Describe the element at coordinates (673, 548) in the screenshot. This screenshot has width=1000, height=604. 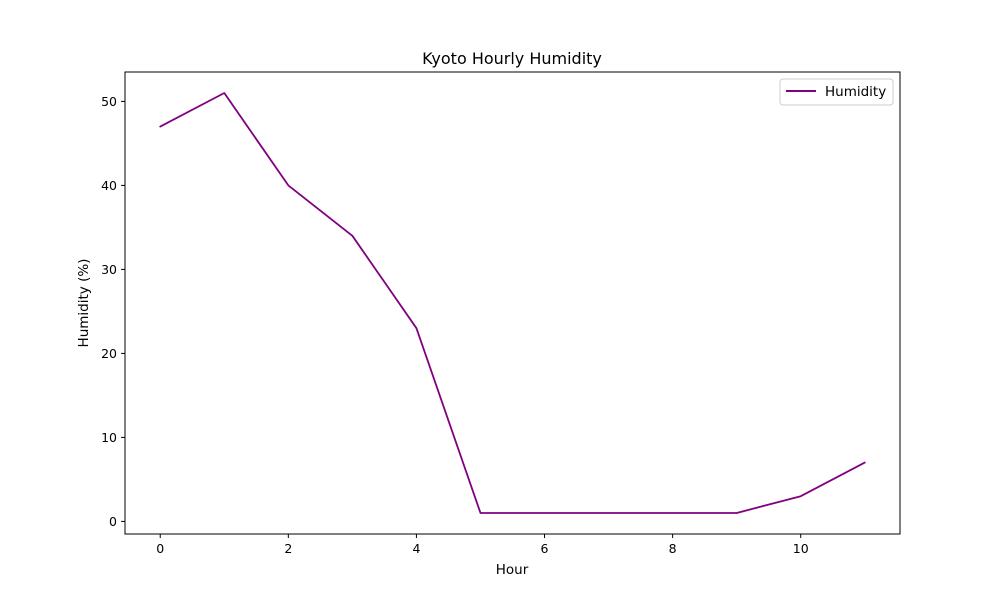
I see `x-tick-label: 8` at that location.